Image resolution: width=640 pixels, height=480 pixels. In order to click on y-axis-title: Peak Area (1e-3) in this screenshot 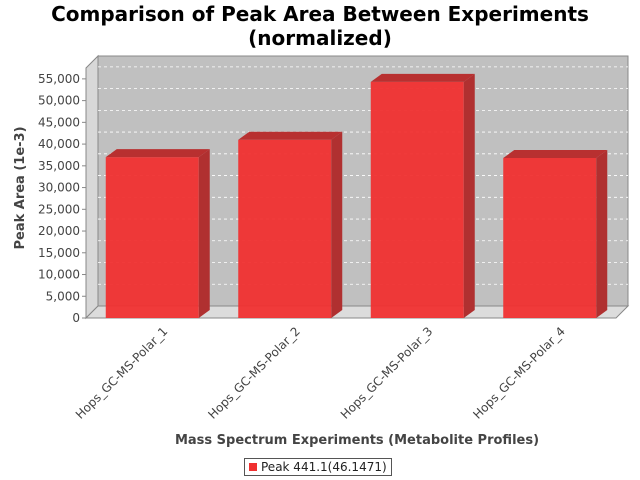, I will do `click(20, 187)`.